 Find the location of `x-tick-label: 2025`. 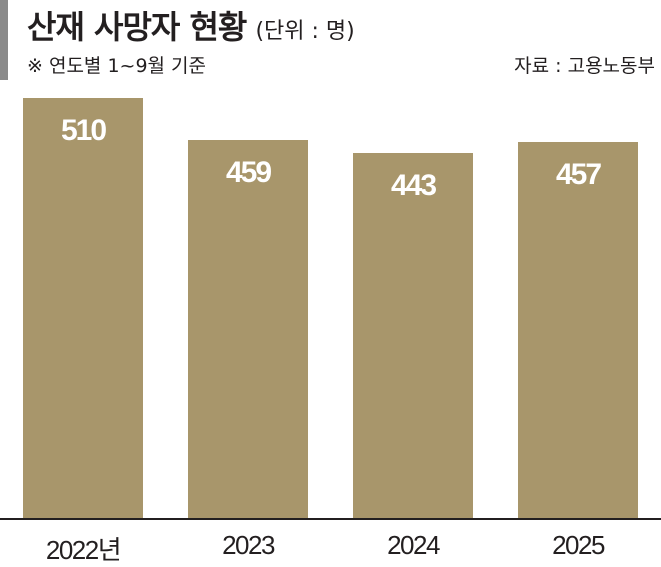

x-tick-label: 2025 is located at coordinates (578, 545).